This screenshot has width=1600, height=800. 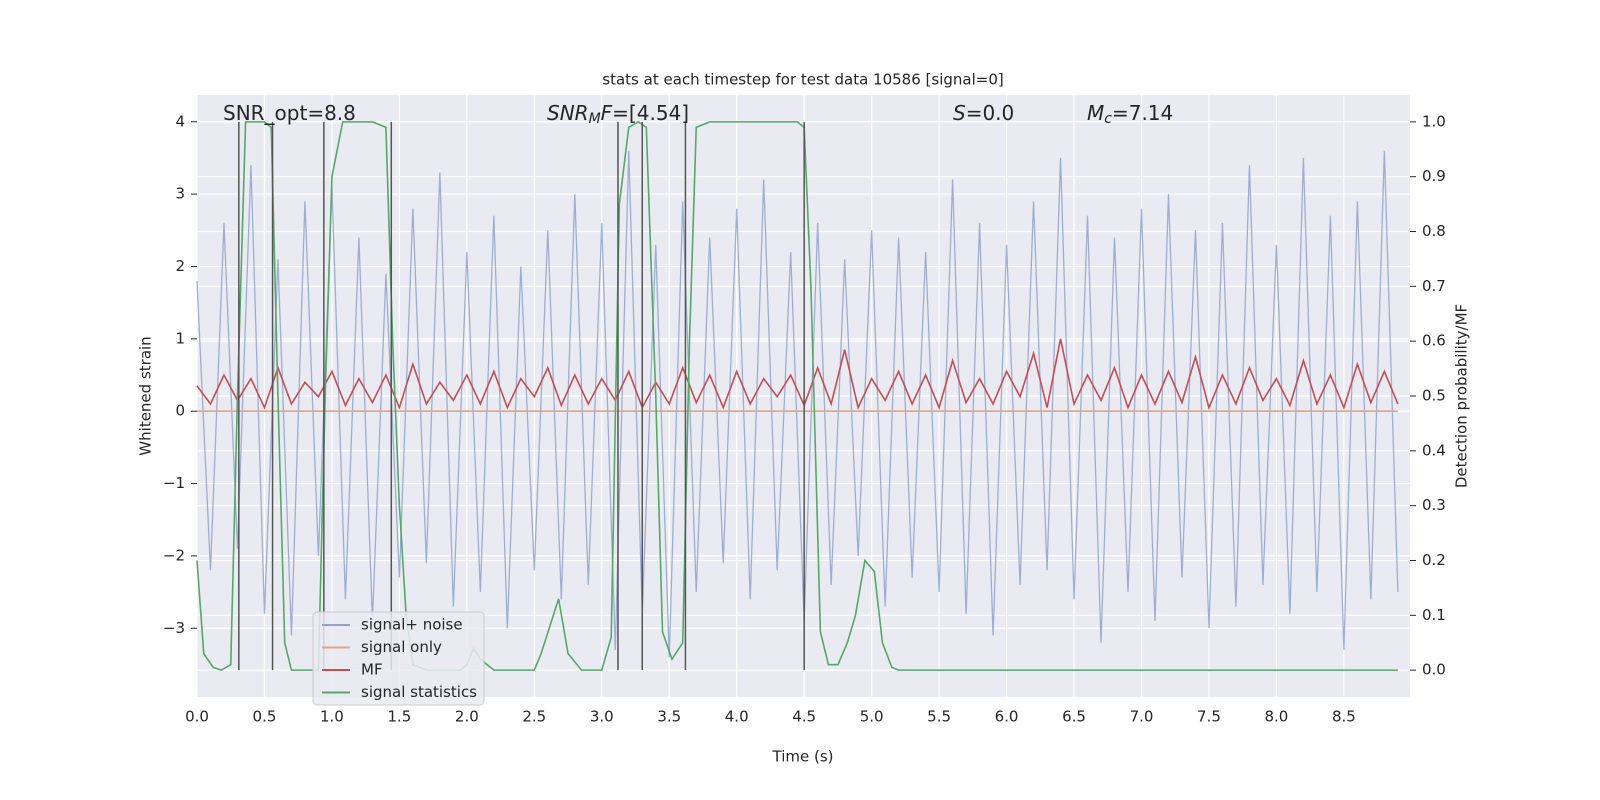 What do you see at coordinates (401, 647) in the screenshot?
I see `legend-label: signal only` at bounding box center [401, 647].